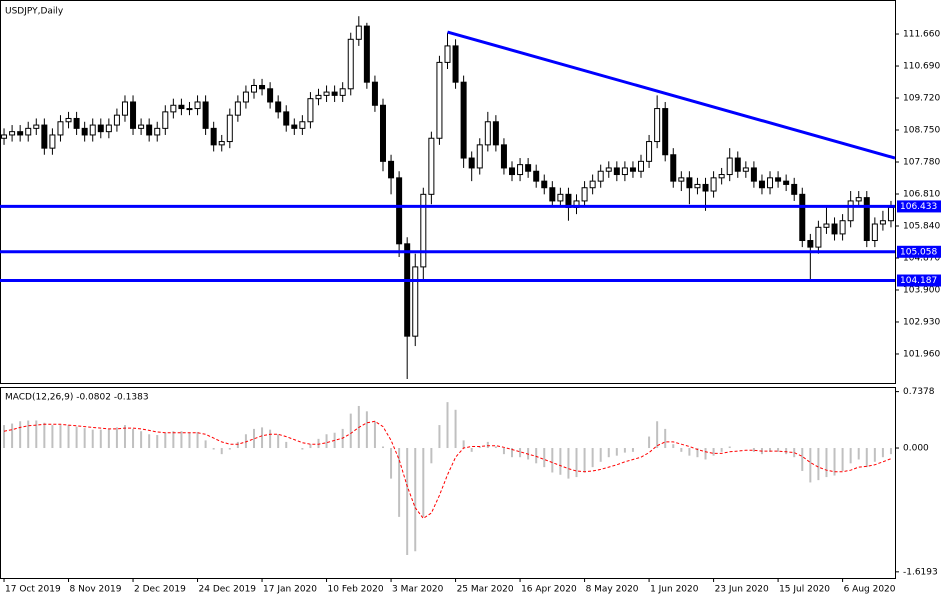 This screenshot has width=950, height=600. Describe the element at coordinates (549, 590) in the screenshot. I see `x-tick-label: 16 Apr 2020` at that location.